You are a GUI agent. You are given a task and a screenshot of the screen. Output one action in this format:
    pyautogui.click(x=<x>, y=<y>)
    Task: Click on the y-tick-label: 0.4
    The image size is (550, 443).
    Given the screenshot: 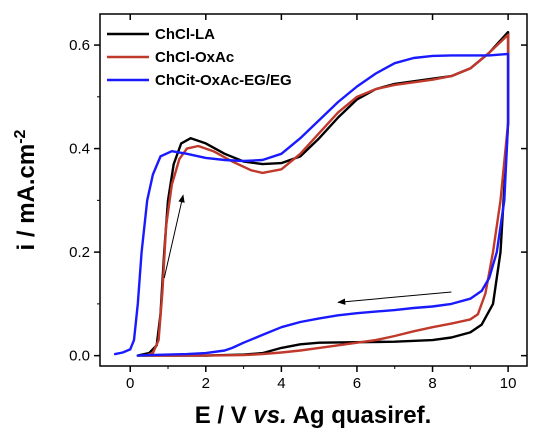 What is the action you would take?
    pyautogui.click(x=79, y=149)
    